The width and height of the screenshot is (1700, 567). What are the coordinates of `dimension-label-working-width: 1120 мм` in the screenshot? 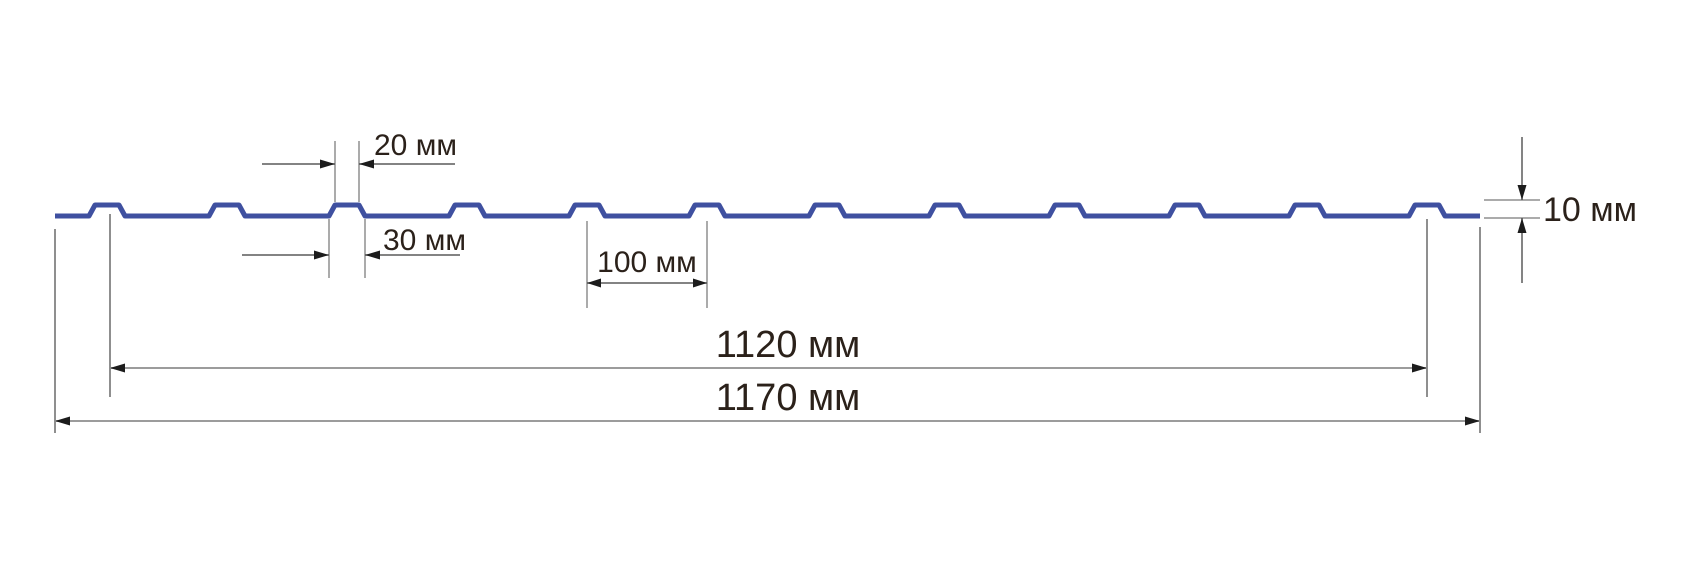 It's located at (788, 345).